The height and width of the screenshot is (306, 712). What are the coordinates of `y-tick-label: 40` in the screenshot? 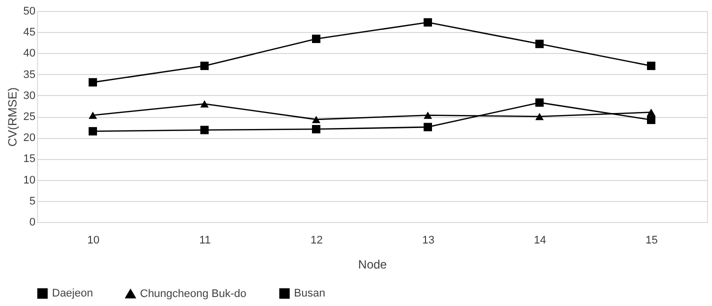 It's located at (29, 54).